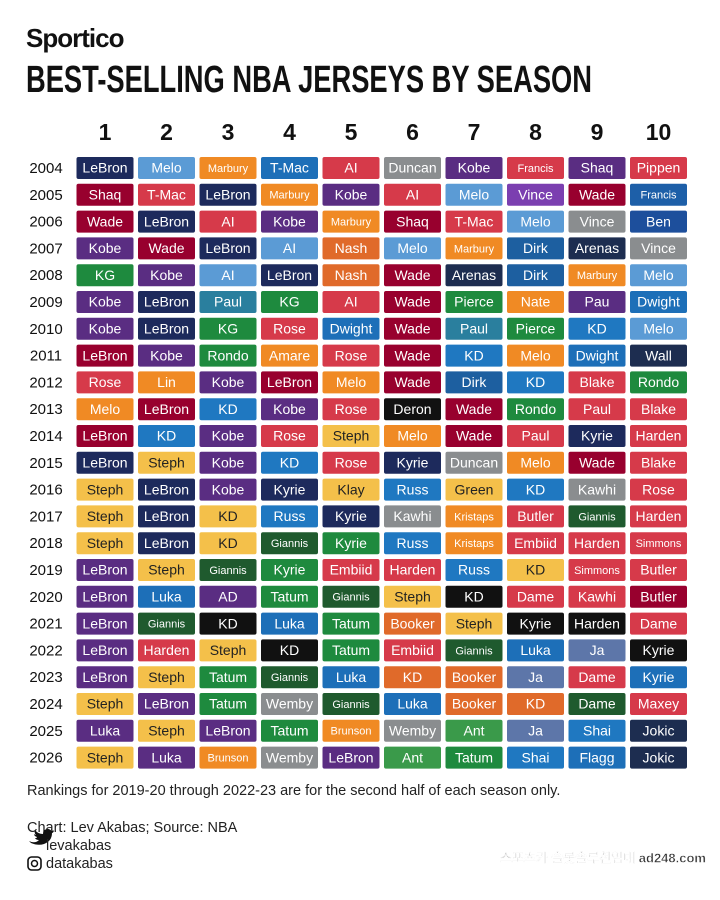 The width and height of the screenshot is (720, 900). I want to click on player-name: KG, so click(228, 329).